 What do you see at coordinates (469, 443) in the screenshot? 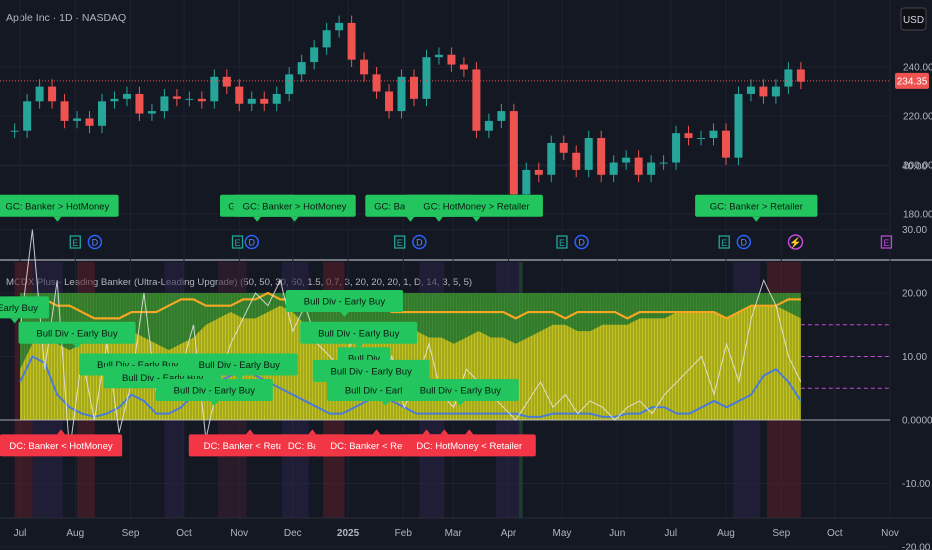
I see `signal-label: DC: HotMoney < Retailer` at bounding box center [469, 443].